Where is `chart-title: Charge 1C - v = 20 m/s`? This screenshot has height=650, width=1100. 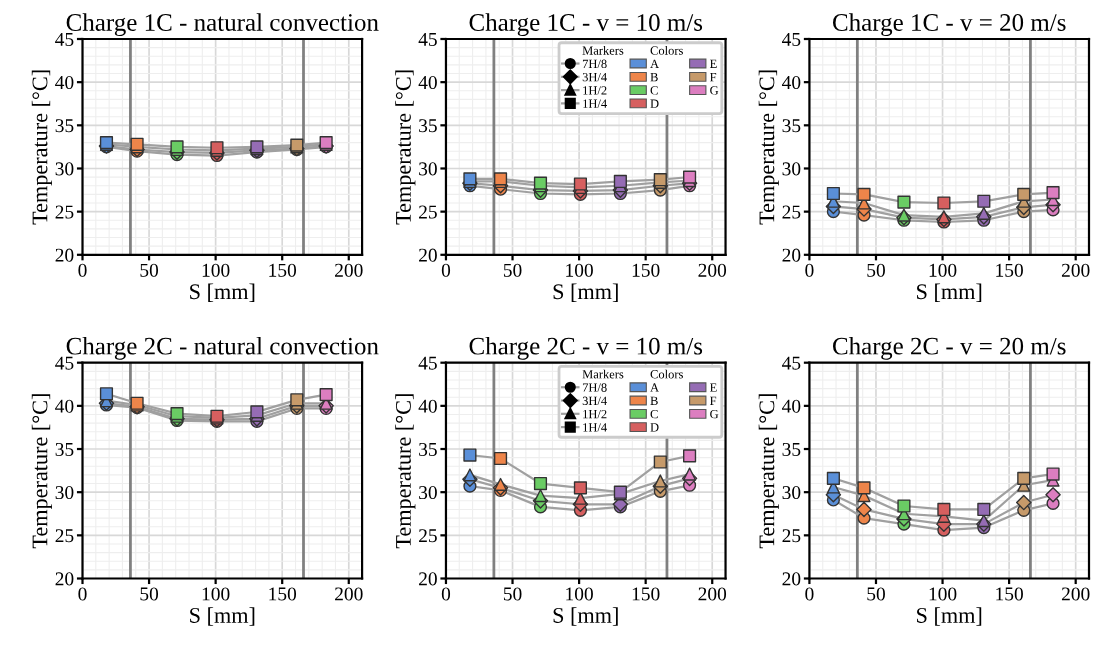
chart-title: Charge 1C - v = 20 m/s is located at coordinates (949, 25).